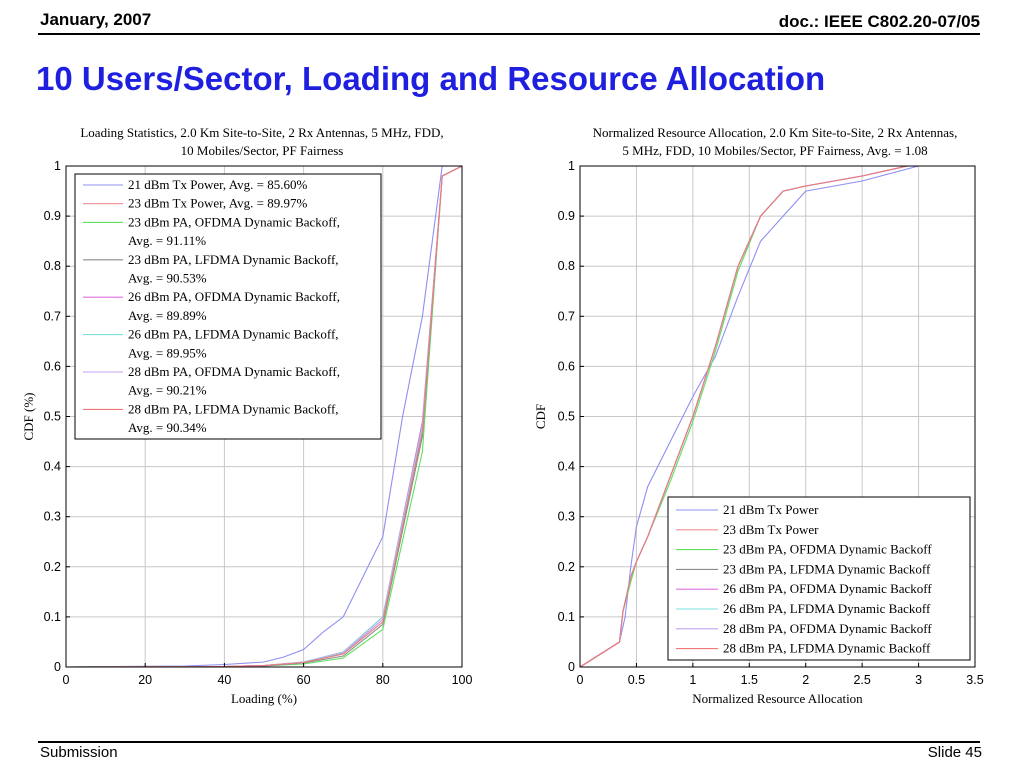  What do you see at coordinates (827, 568) in the screenshot?
I see `legend-label: 23 dBm PA, LFDMA Dynamic Backoff` at bounding box center [827, 568].